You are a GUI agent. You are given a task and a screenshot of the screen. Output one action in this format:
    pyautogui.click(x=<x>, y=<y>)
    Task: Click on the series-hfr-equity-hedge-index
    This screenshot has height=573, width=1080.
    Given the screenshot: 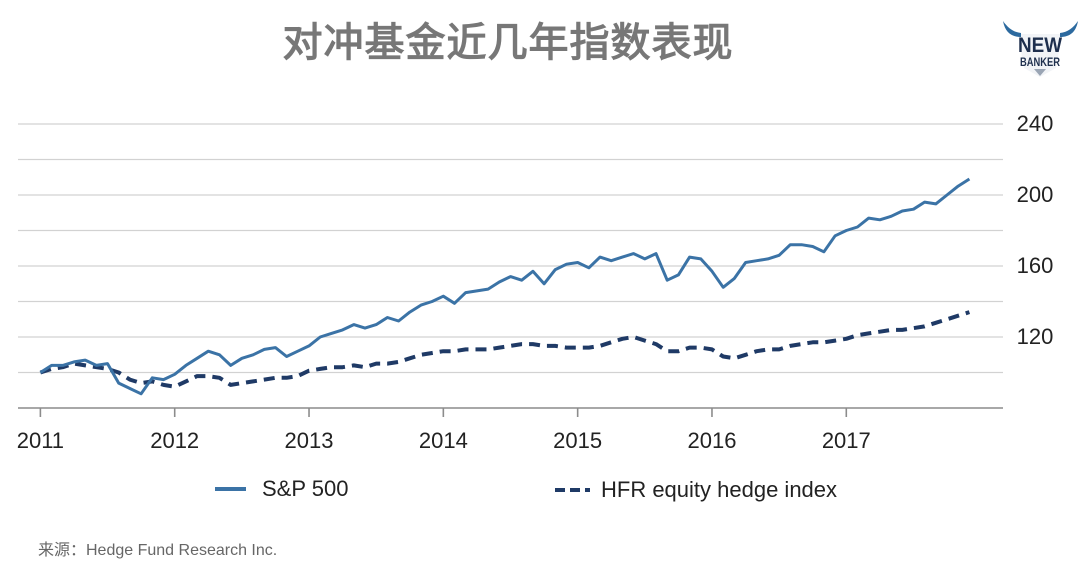 What is the action you would take?
    pyautogui.click(x=505, y=349)
    